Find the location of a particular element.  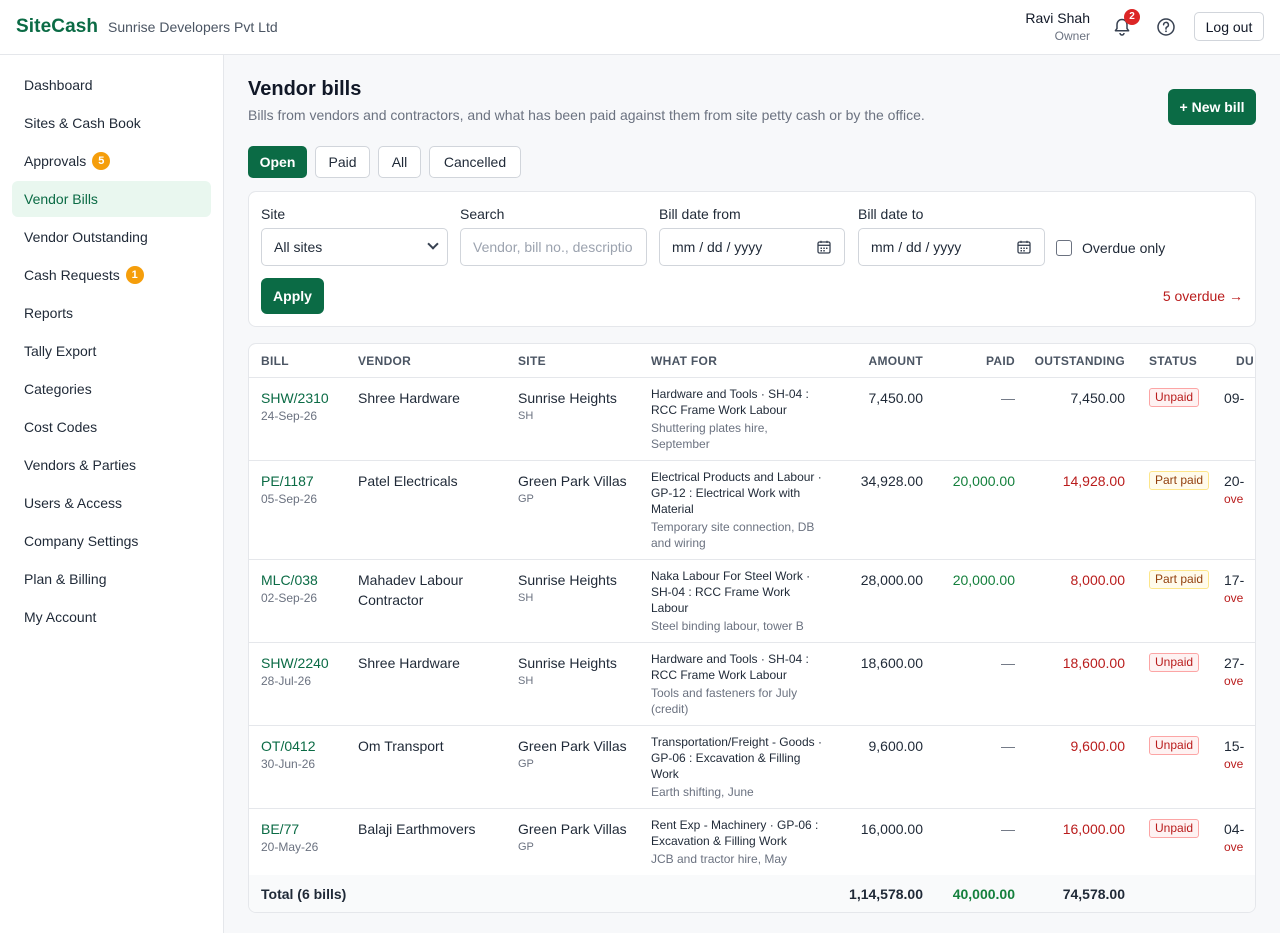

sidebar-item-label: Cash Requests is located at coordinates (72, 275).